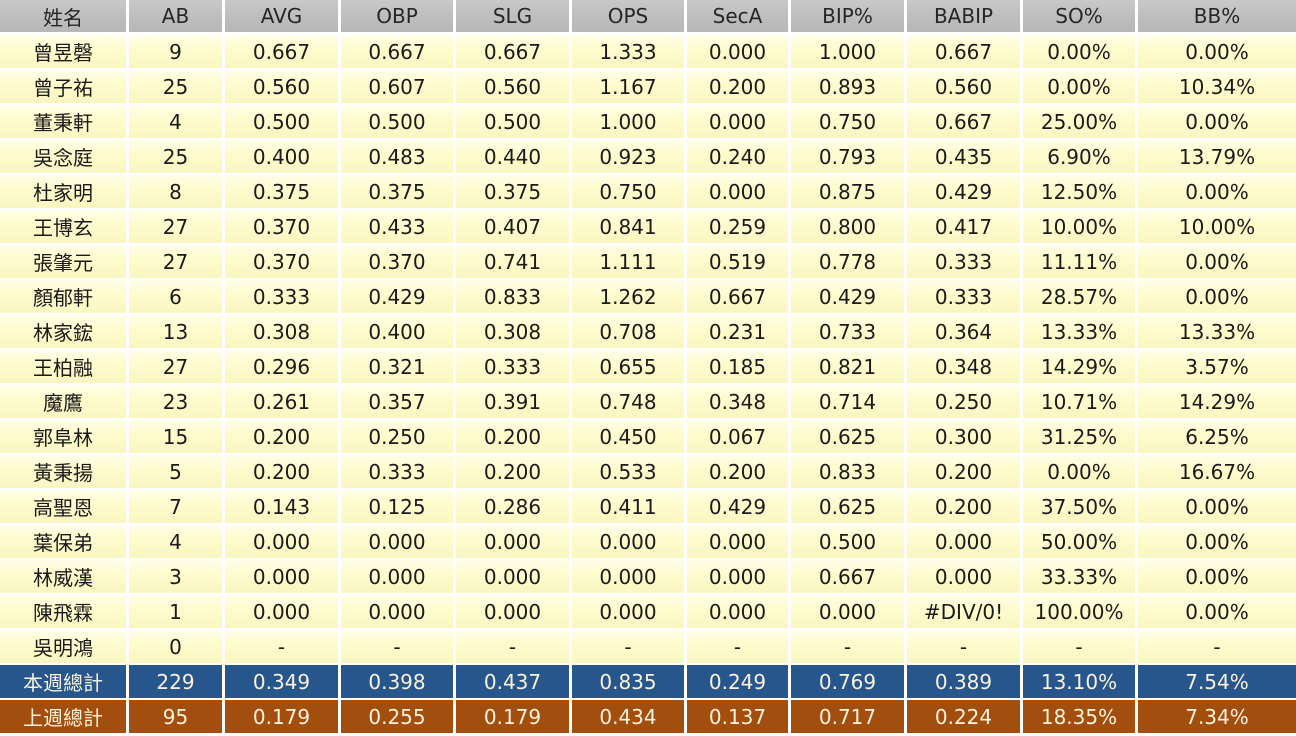  I want to click on stat-cell: 0.300, so click(965, 437).